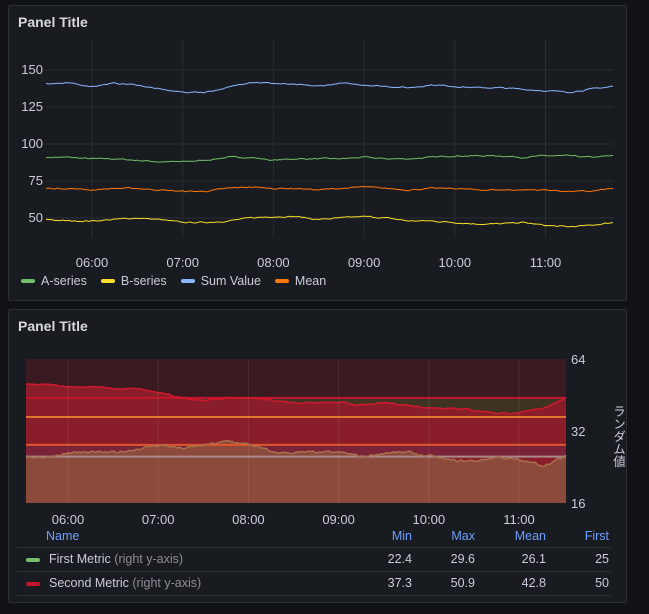 This screenshot has width=649, height=614. I want to click on col-first: First, so click(596, 535).